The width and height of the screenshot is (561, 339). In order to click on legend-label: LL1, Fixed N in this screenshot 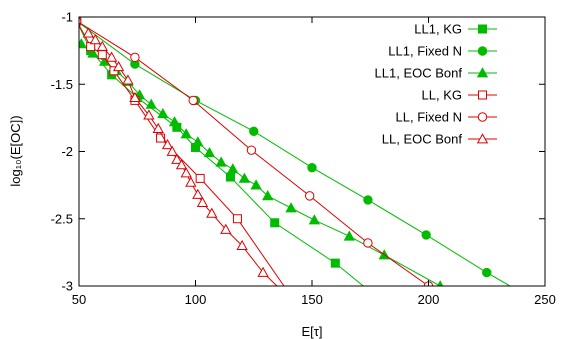, I will do `click(425, 51)`.